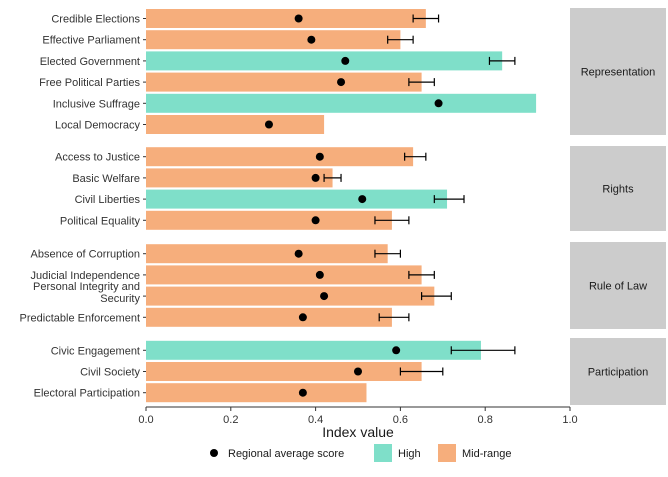  I want to click on bar-access-to-justice, so click(280, 157).